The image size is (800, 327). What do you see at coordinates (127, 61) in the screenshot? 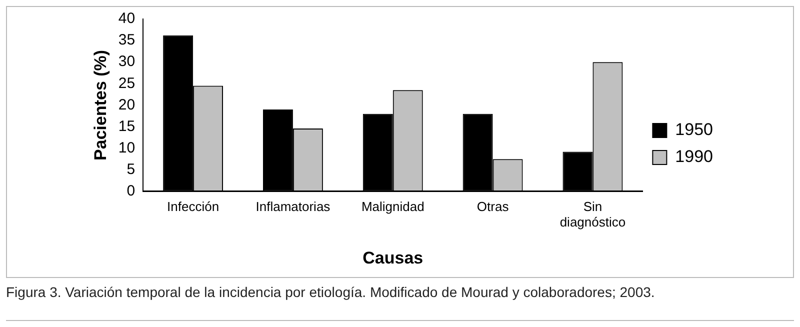
I see `y-tick-label: 30` at bounding box center [127, 61].